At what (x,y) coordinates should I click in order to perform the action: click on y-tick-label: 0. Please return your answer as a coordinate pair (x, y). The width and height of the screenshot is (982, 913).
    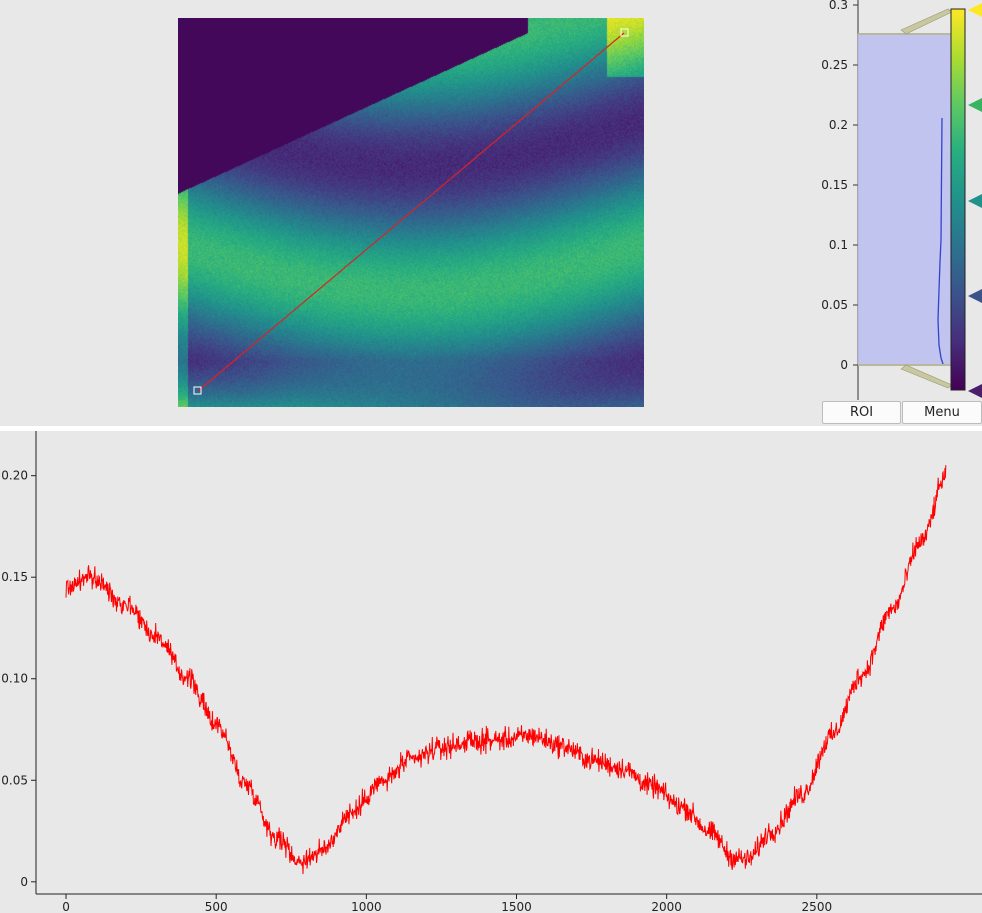
    Looking at the image, I should click on (24, 882).